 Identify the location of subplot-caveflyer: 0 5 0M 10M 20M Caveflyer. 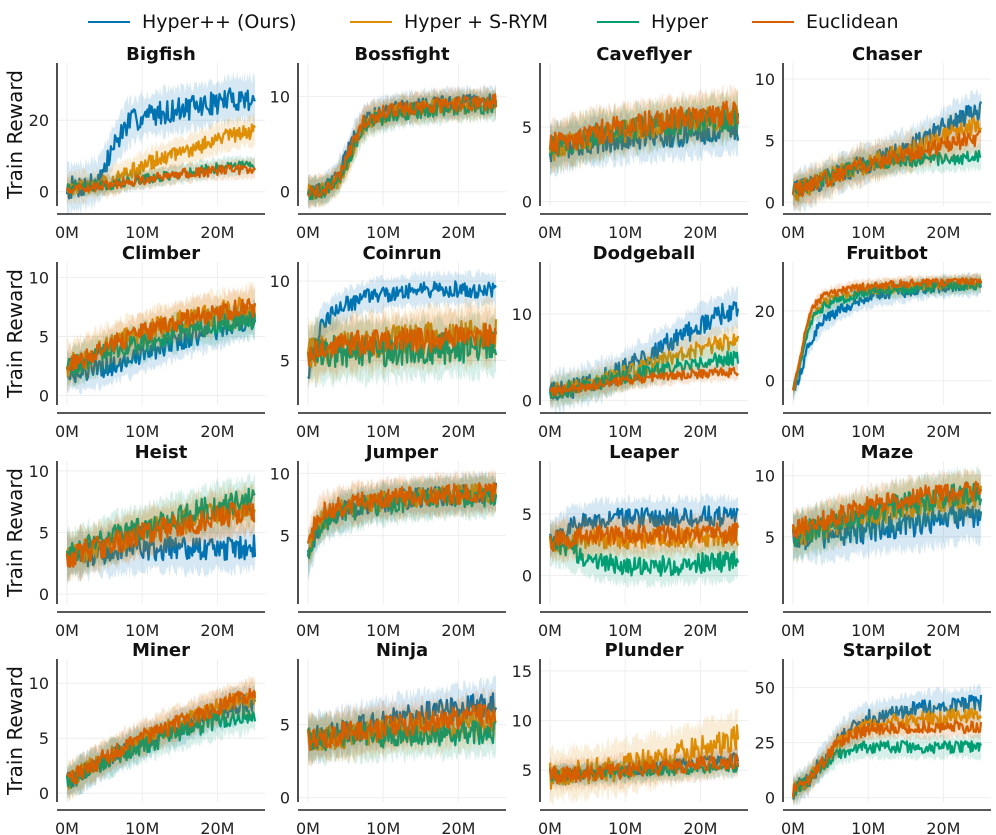
(635, 143).